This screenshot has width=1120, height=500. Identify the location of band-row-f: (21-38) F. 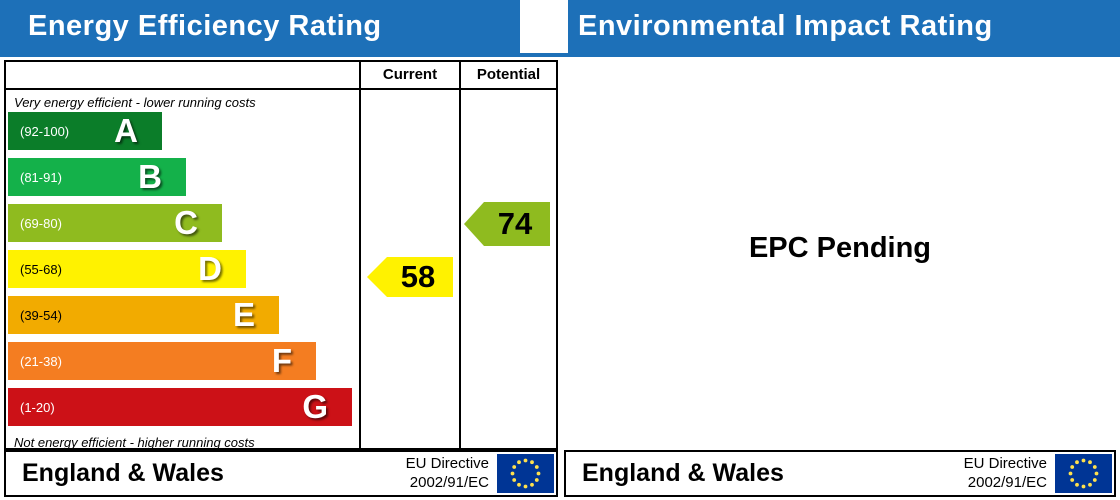
(183, 365).